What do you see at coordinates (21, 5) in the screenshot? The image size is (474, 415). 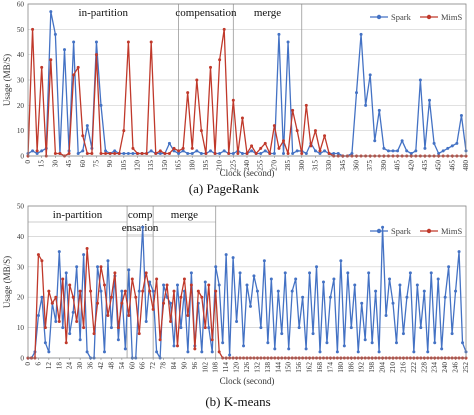 I see `y-tick-label: 60` at bounding box center [21, 5].